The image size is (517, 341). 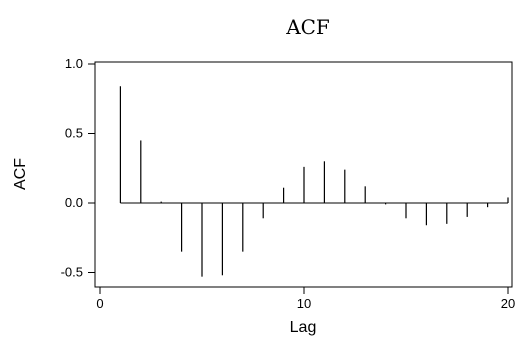 I want to click on x-axis: 0 10 20, so click(x=305, y=299).